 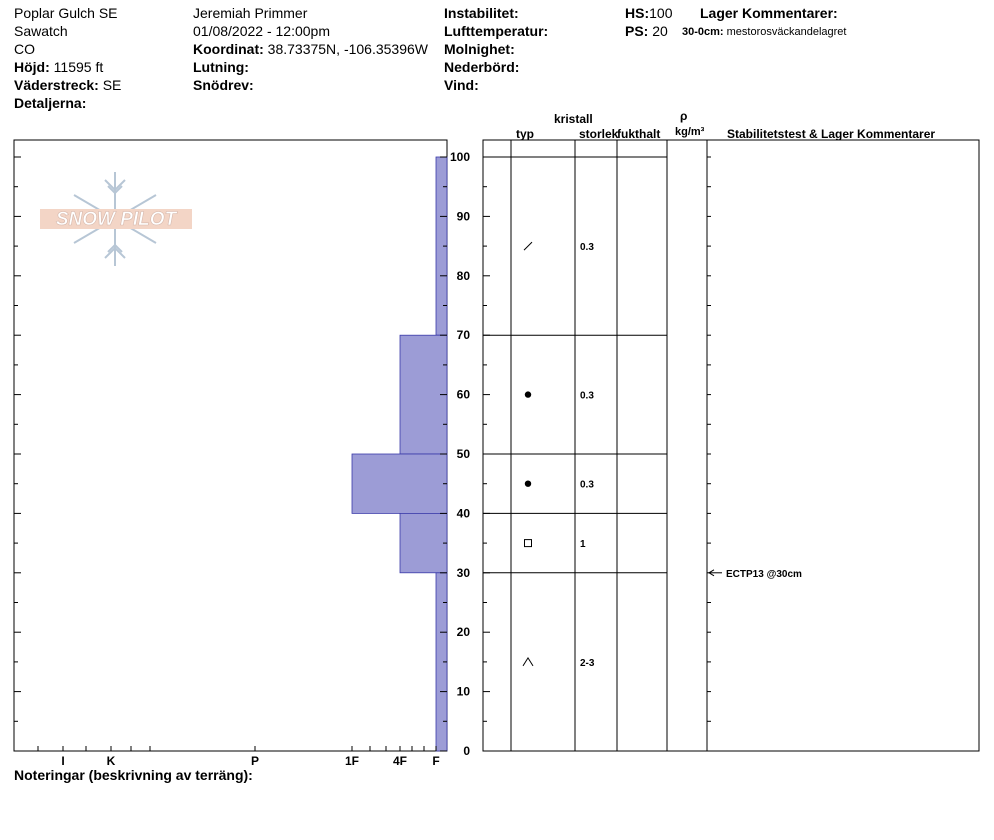 What do you see at coordinates (464, 692) in the screenshot?
I see `y-tick-label: 10` at bounding box center [464, 692].